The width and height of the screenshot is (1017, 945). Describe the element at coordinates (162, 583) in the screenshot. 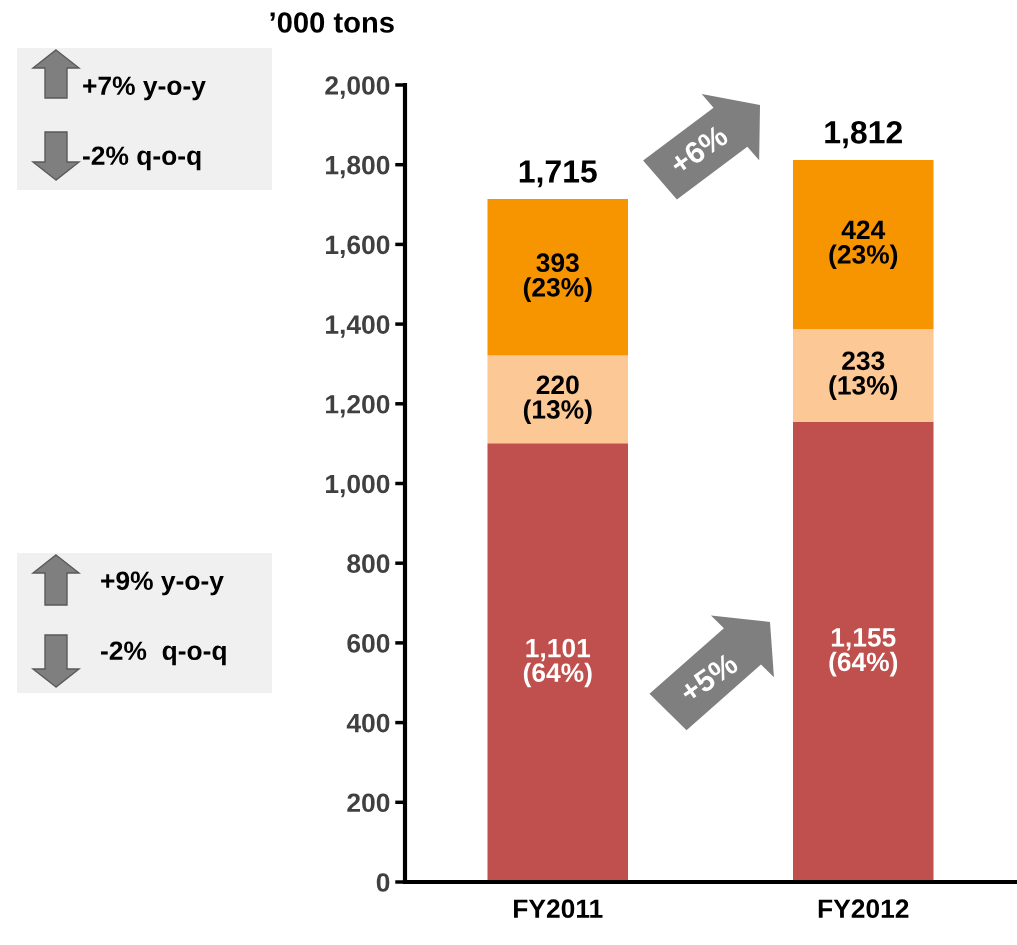

I see `text: +9% y-o-y` at that location.